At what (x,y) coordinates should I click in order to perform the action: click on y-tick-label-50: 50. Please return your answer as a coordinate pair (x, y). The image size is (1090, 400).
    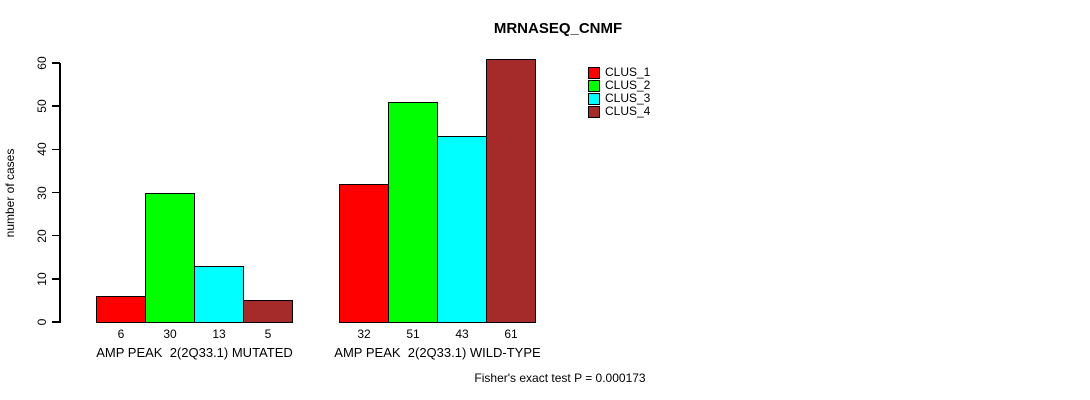
    Looking at the image, I should click on (42, 106).